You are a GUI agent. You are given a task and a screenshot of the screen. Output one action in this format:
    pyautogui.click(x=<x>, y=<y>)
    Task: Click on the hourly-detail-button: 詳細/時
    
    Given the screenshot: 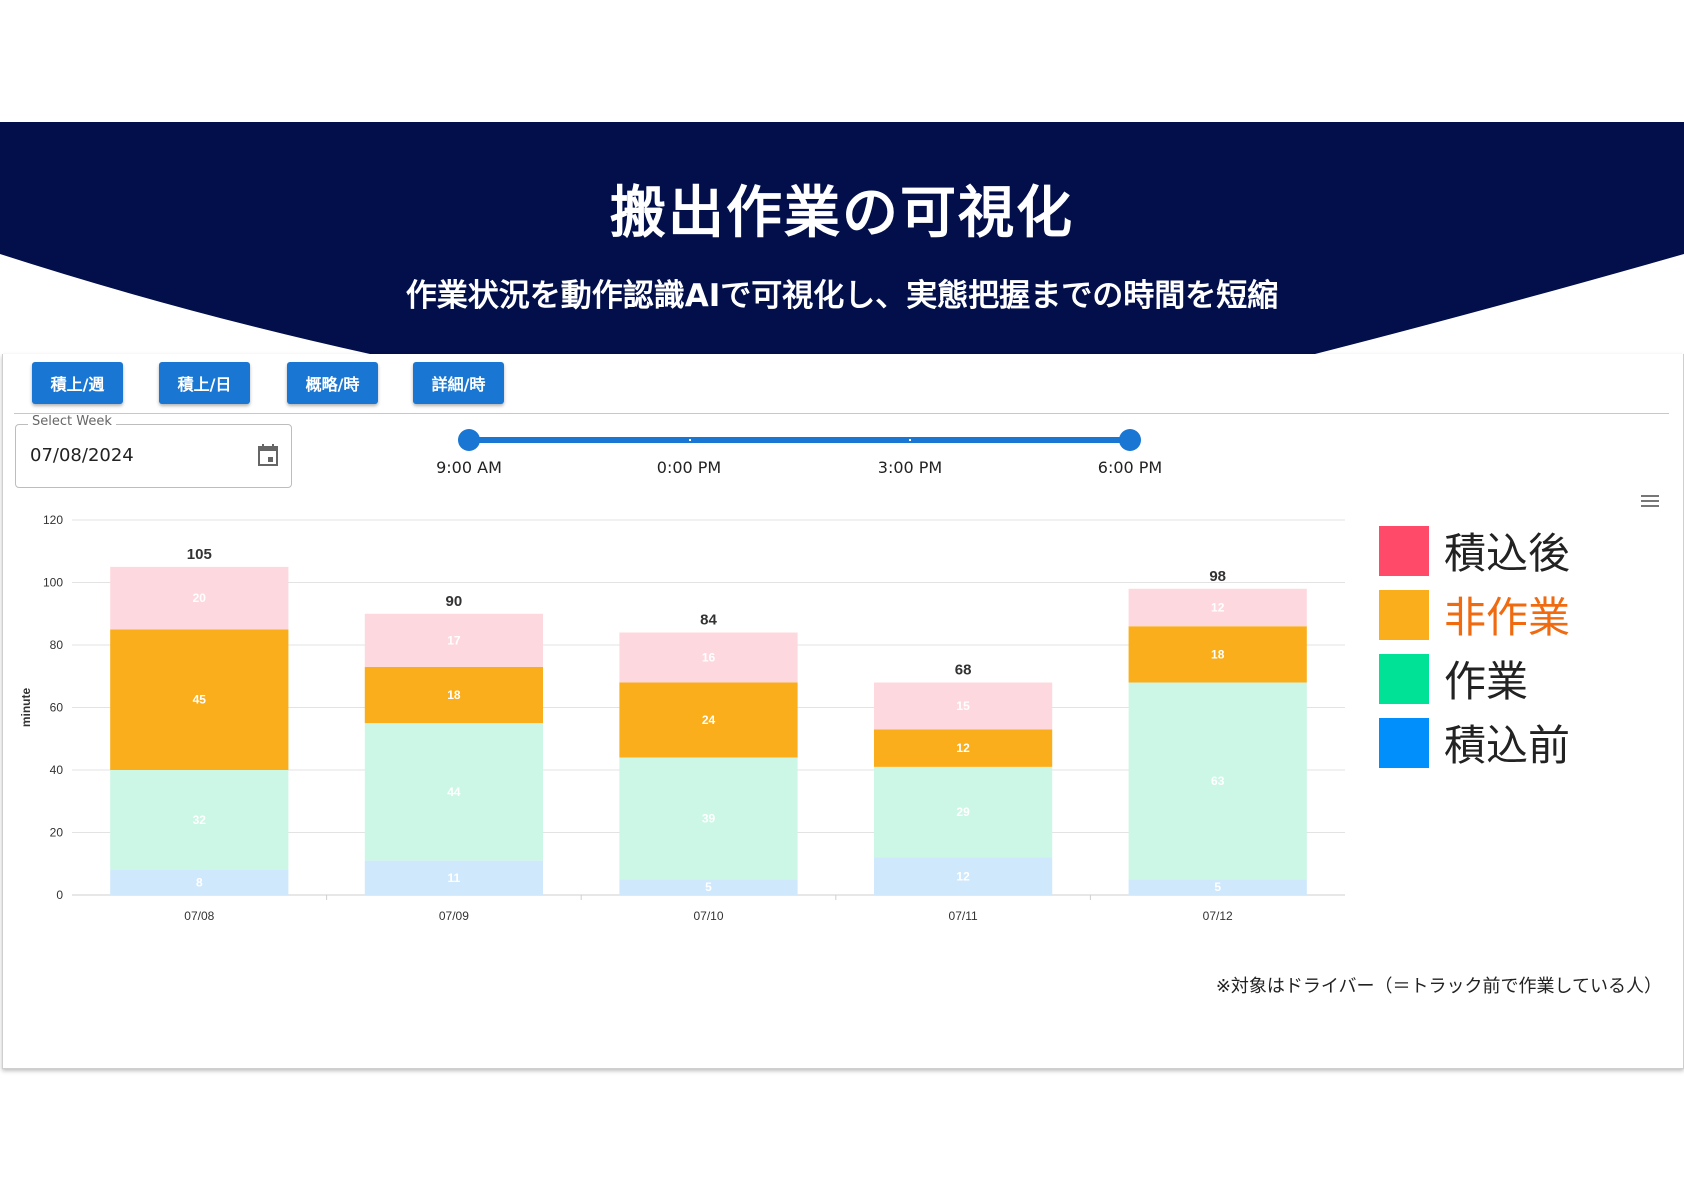 What is the action you would take?
    pyautogui.click(x=458, y=383)
    